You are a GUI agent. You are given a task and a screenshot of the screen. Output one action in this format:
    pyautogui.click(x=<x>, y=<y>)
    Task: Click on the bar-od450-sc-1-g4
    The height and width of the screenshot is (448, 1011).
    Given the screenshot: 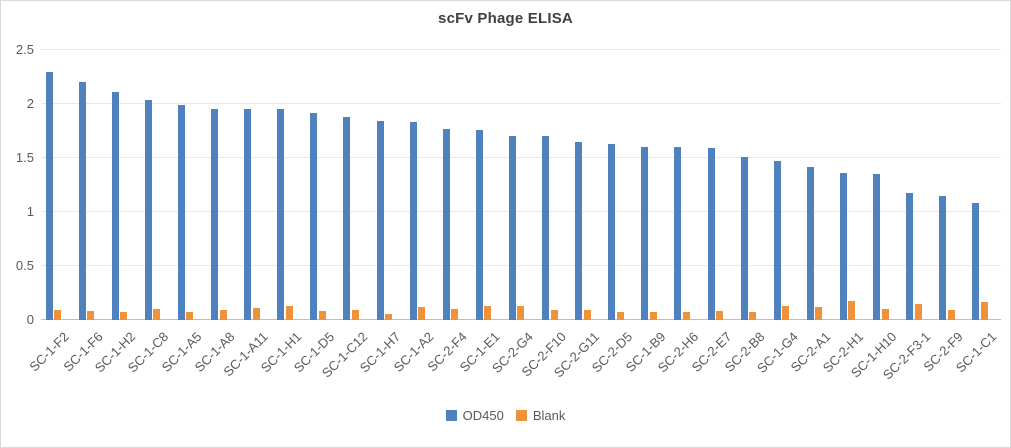 What is the action you would take?
    pyautogui.click(x=777, y=240)
    